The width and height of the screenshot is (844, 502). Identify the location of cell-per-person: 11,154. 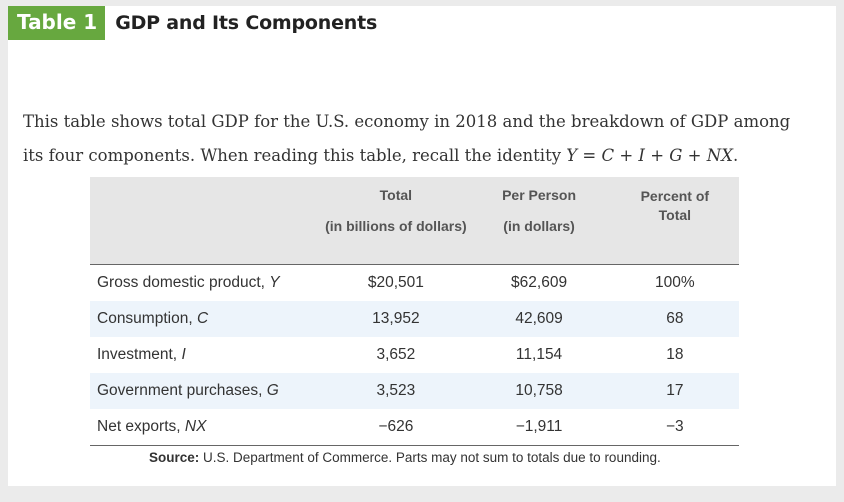
(539, 354).